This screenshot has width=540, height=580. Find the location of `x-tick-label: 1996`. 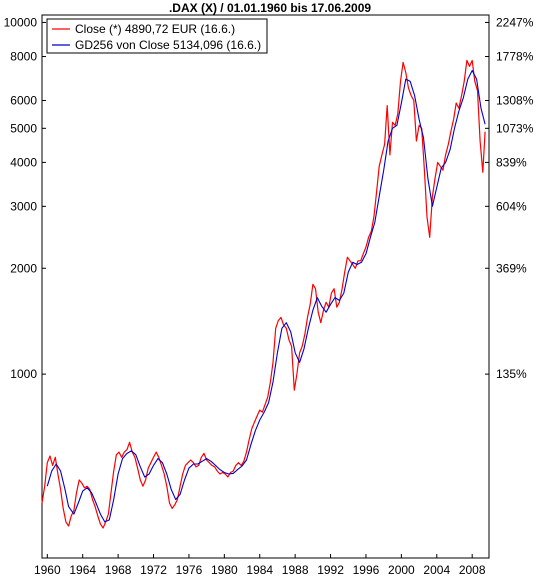

x-tick-label: 1996 is located at coordinates (366, 570).